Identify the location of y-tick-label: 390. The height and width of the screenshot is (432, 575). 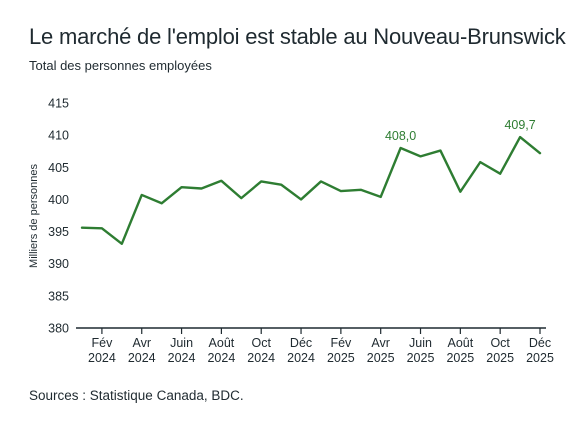
(58, 264).